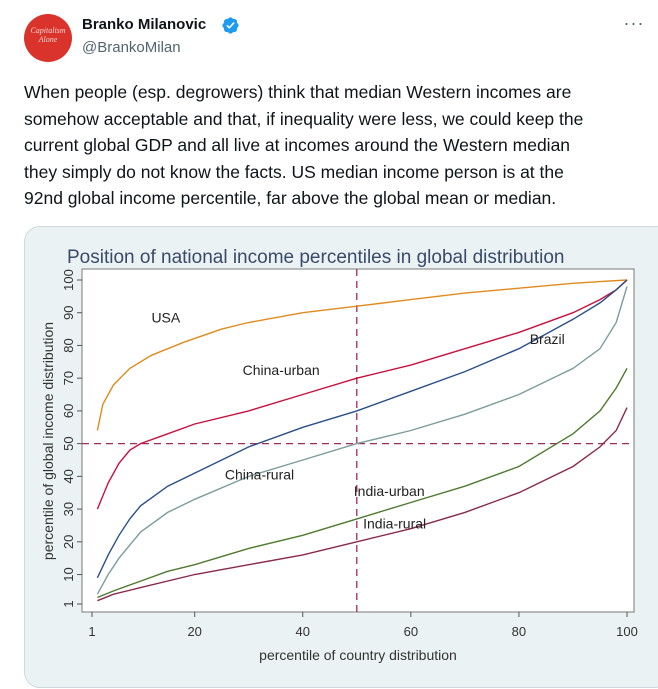  Describe the element at coordinates (389, 491) in the screenshot. I see `series-label-india-urban: India-urban` at that location.